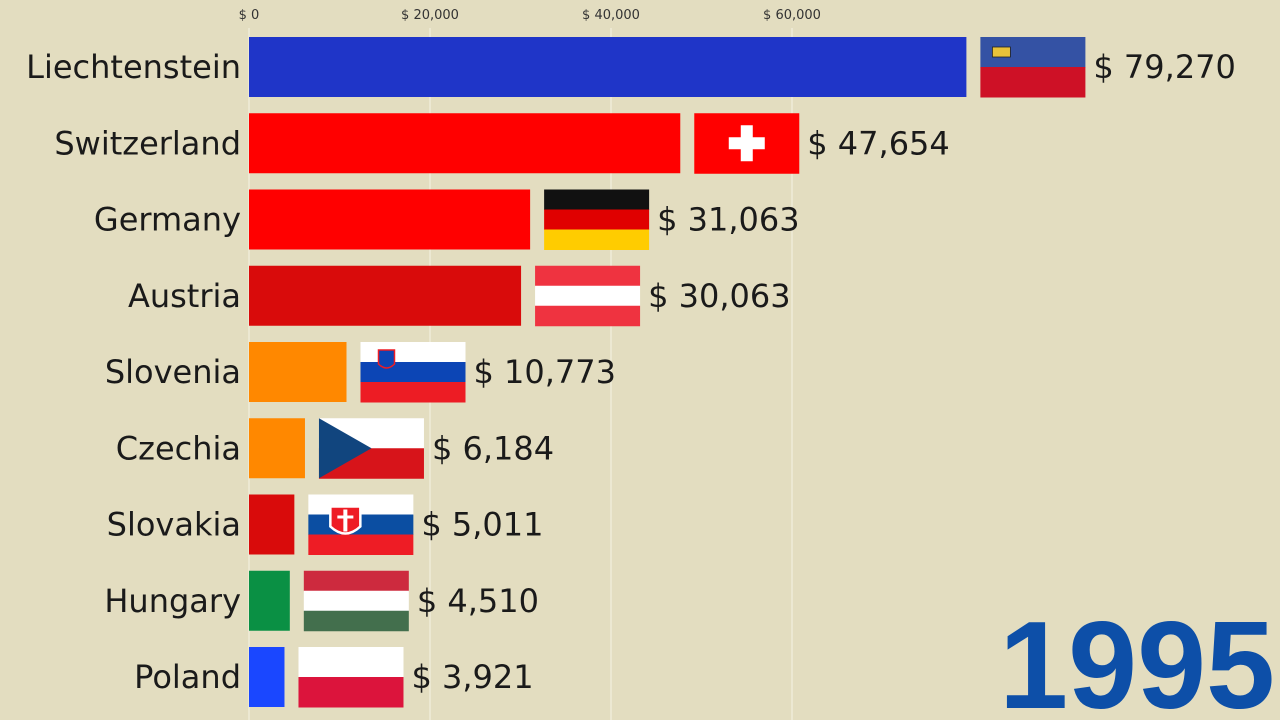 The width and height of the screenshot is (1280, 720). What do you see at coordinates (478, 601) in the screenshot?
I see `value-label: $ 4,510` at bounding box center [478, 601].